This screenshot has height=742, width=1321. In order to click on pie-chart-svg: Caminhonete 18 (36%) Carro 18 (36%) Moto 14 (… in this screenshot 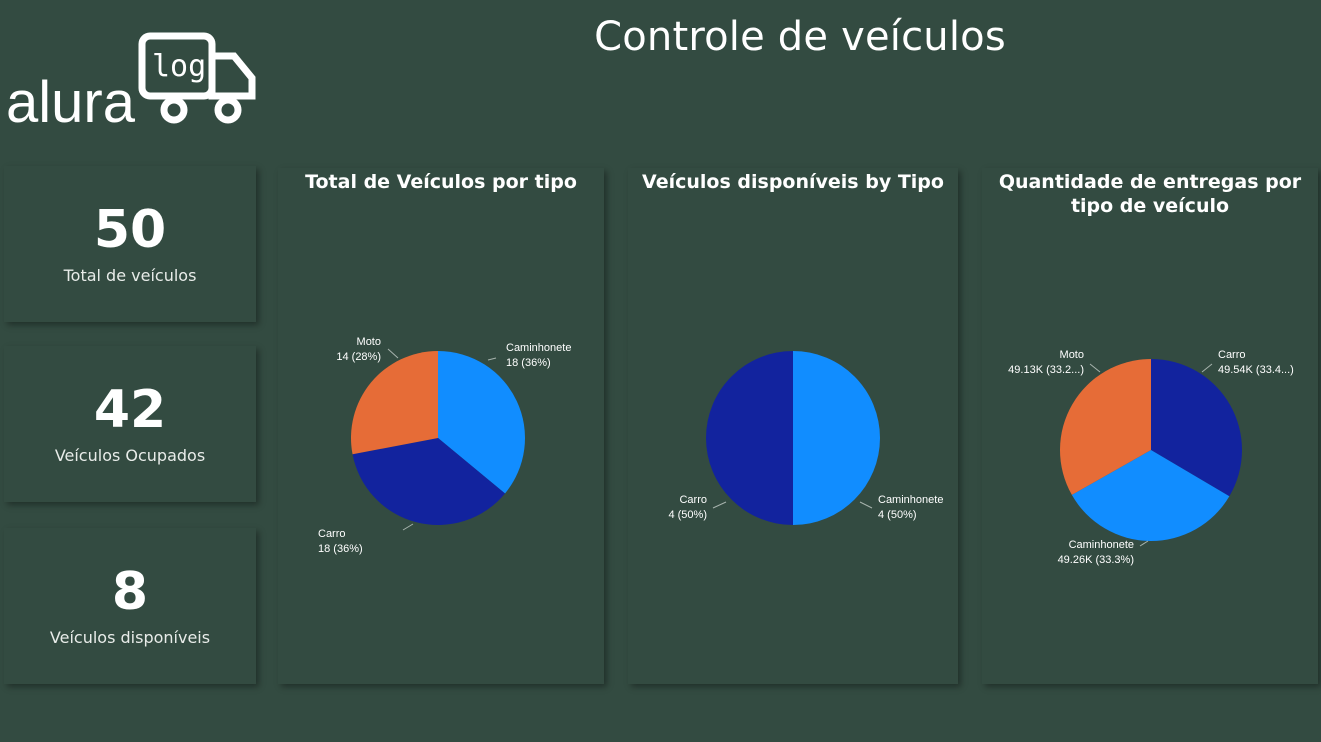, I will do `click(444, 445)`.